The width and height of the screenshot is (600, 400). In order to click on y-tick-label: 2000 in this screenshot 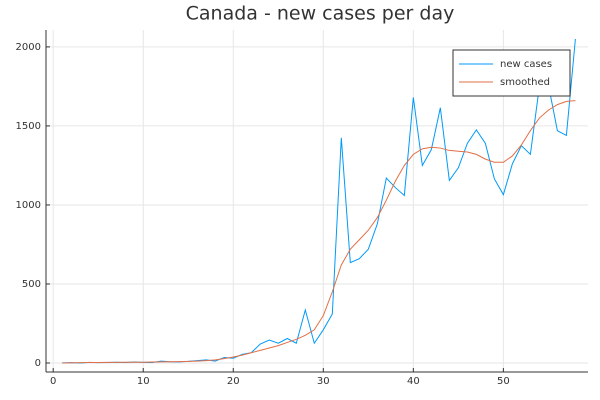, I will do `click(28, 47)`.